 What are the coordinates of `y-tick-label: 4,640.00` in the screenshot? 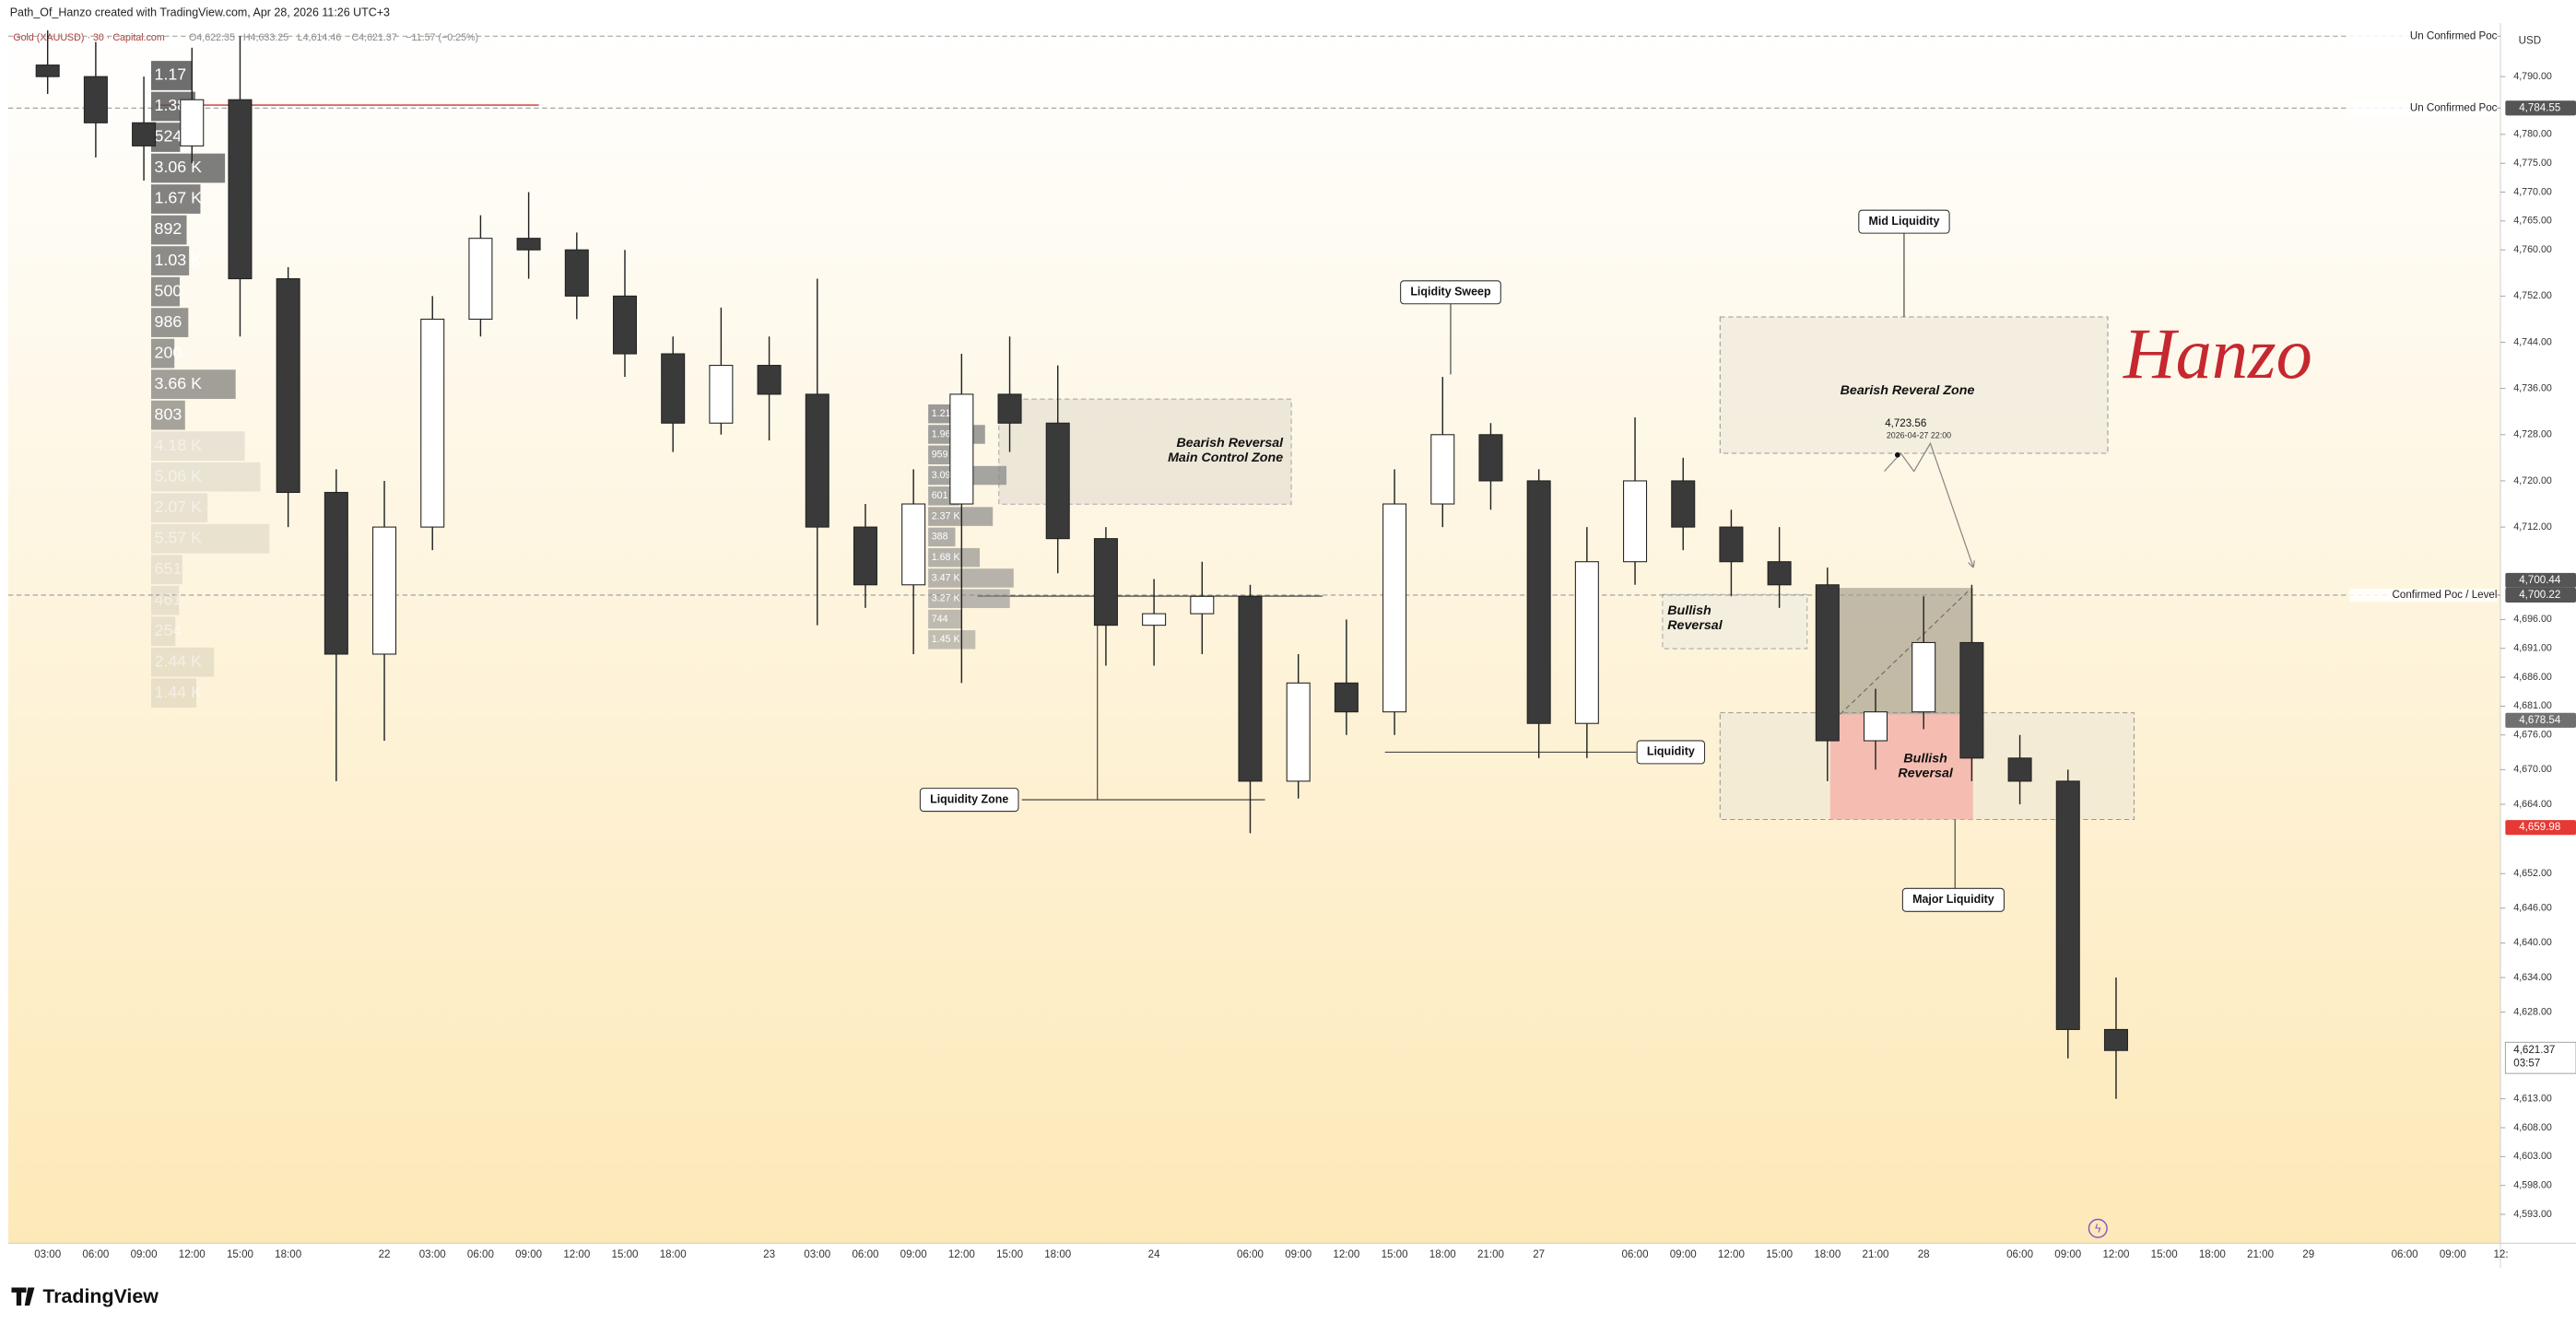 It's located at (2532, 942).